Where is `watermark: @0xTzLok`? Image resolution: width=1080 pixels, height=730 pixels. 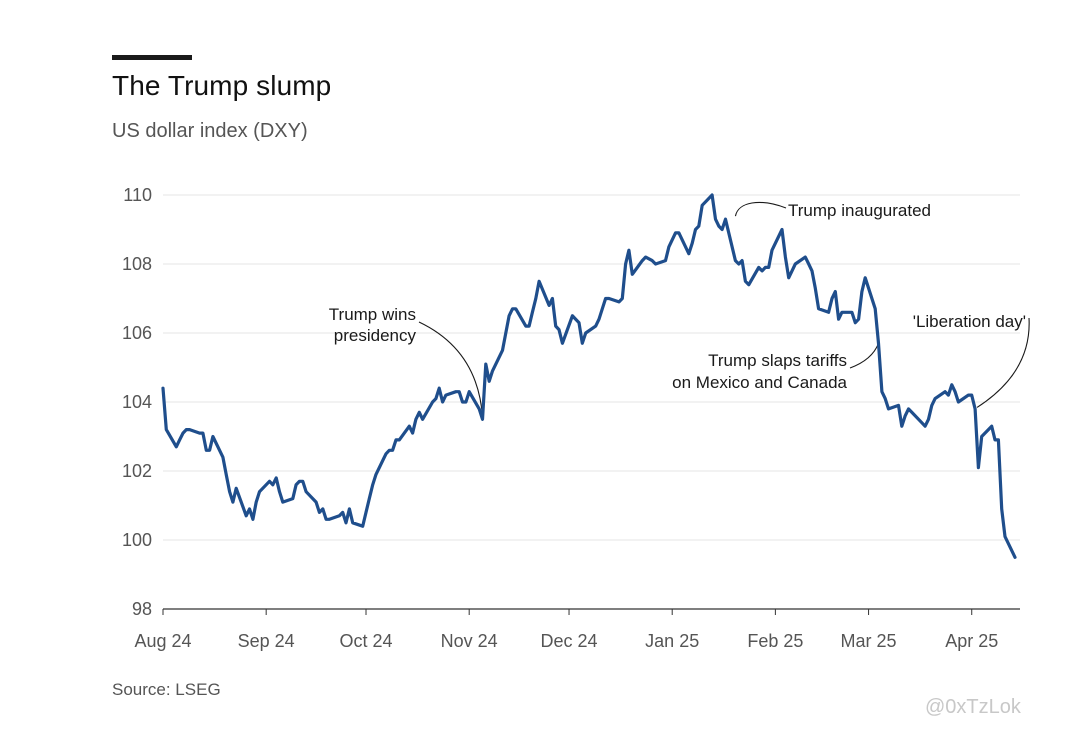
watermark: @0xTzLok is located at coordinates (973, 707).